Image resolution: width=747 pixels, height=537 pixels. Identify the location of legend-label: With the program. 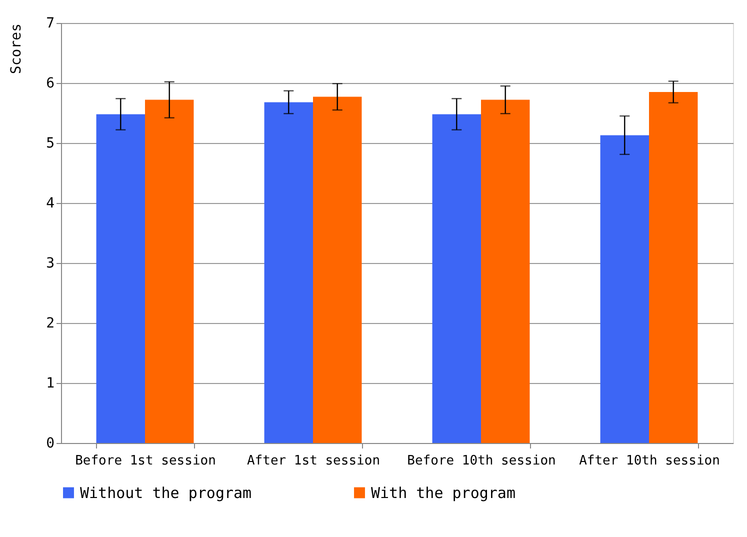
(443, 493).